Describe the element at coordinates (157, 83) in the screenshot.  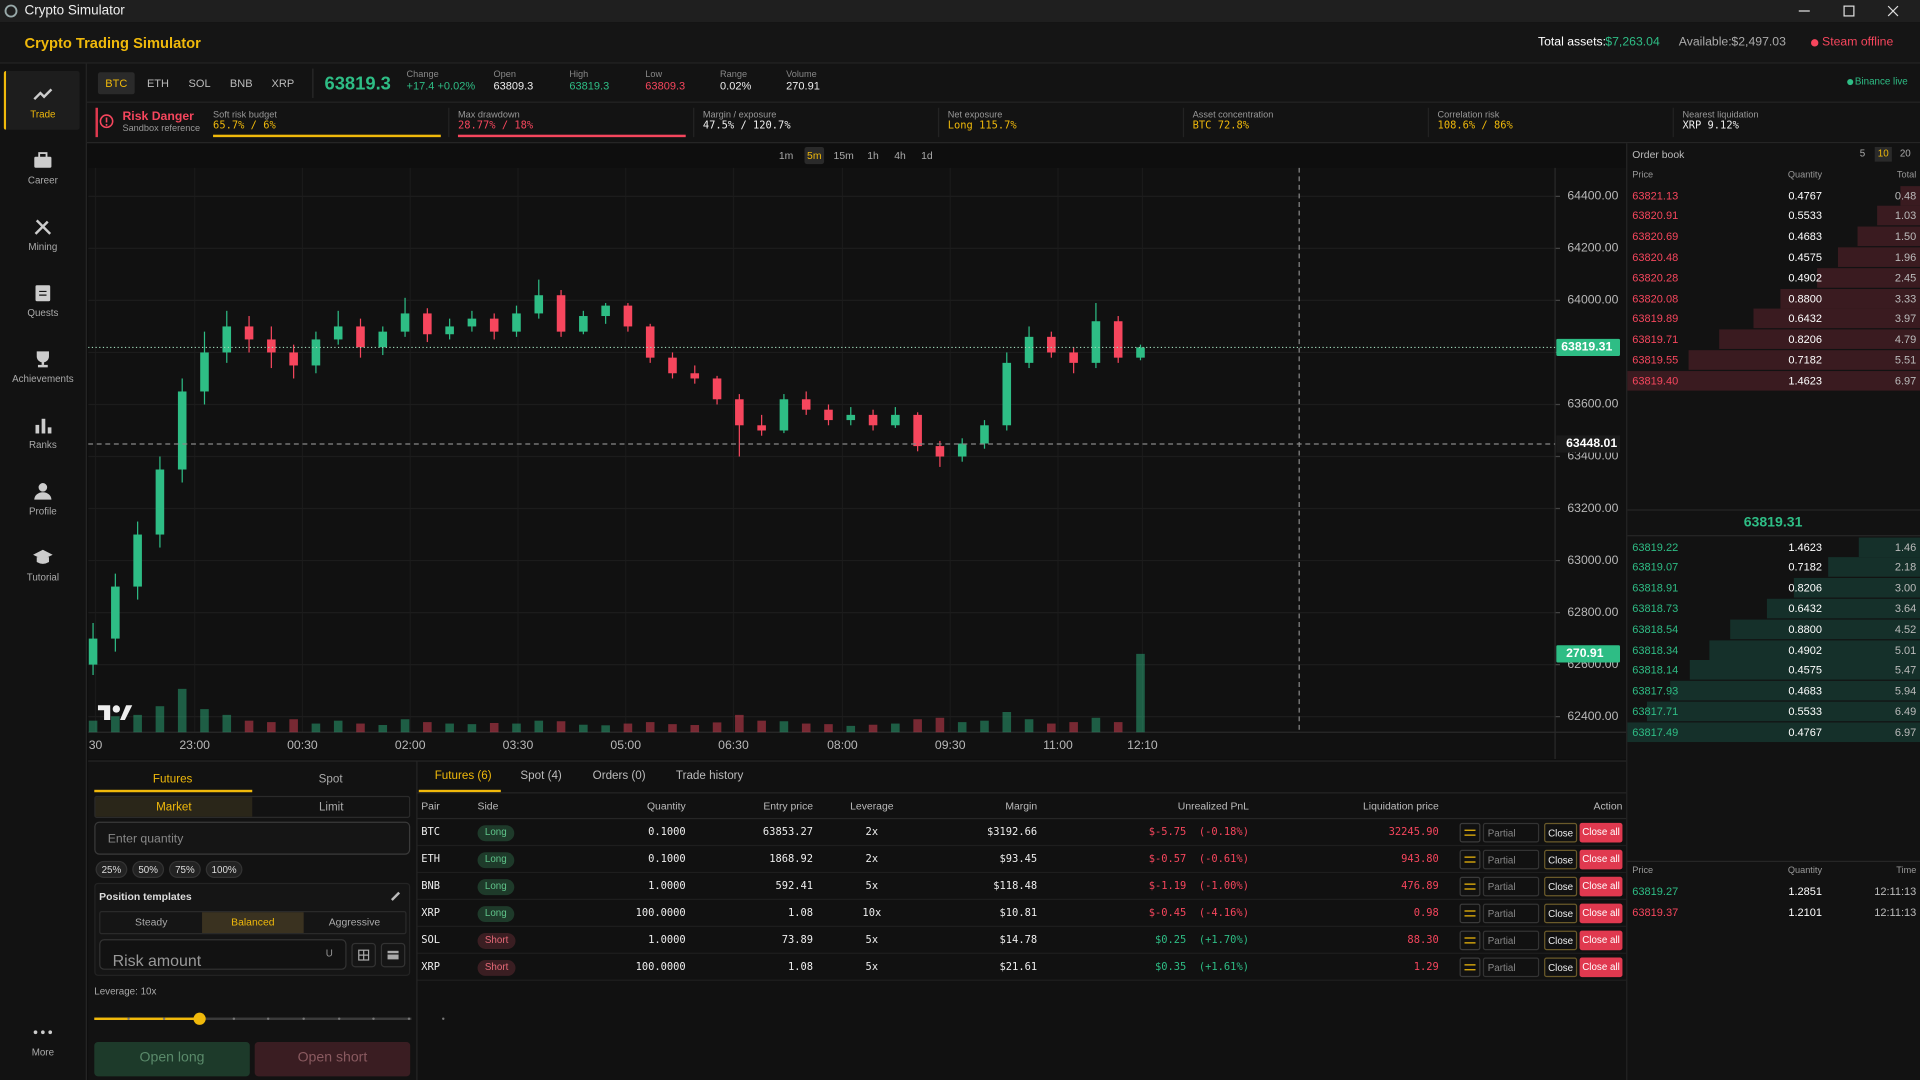
I see `symbol-button: ETH` at that location.